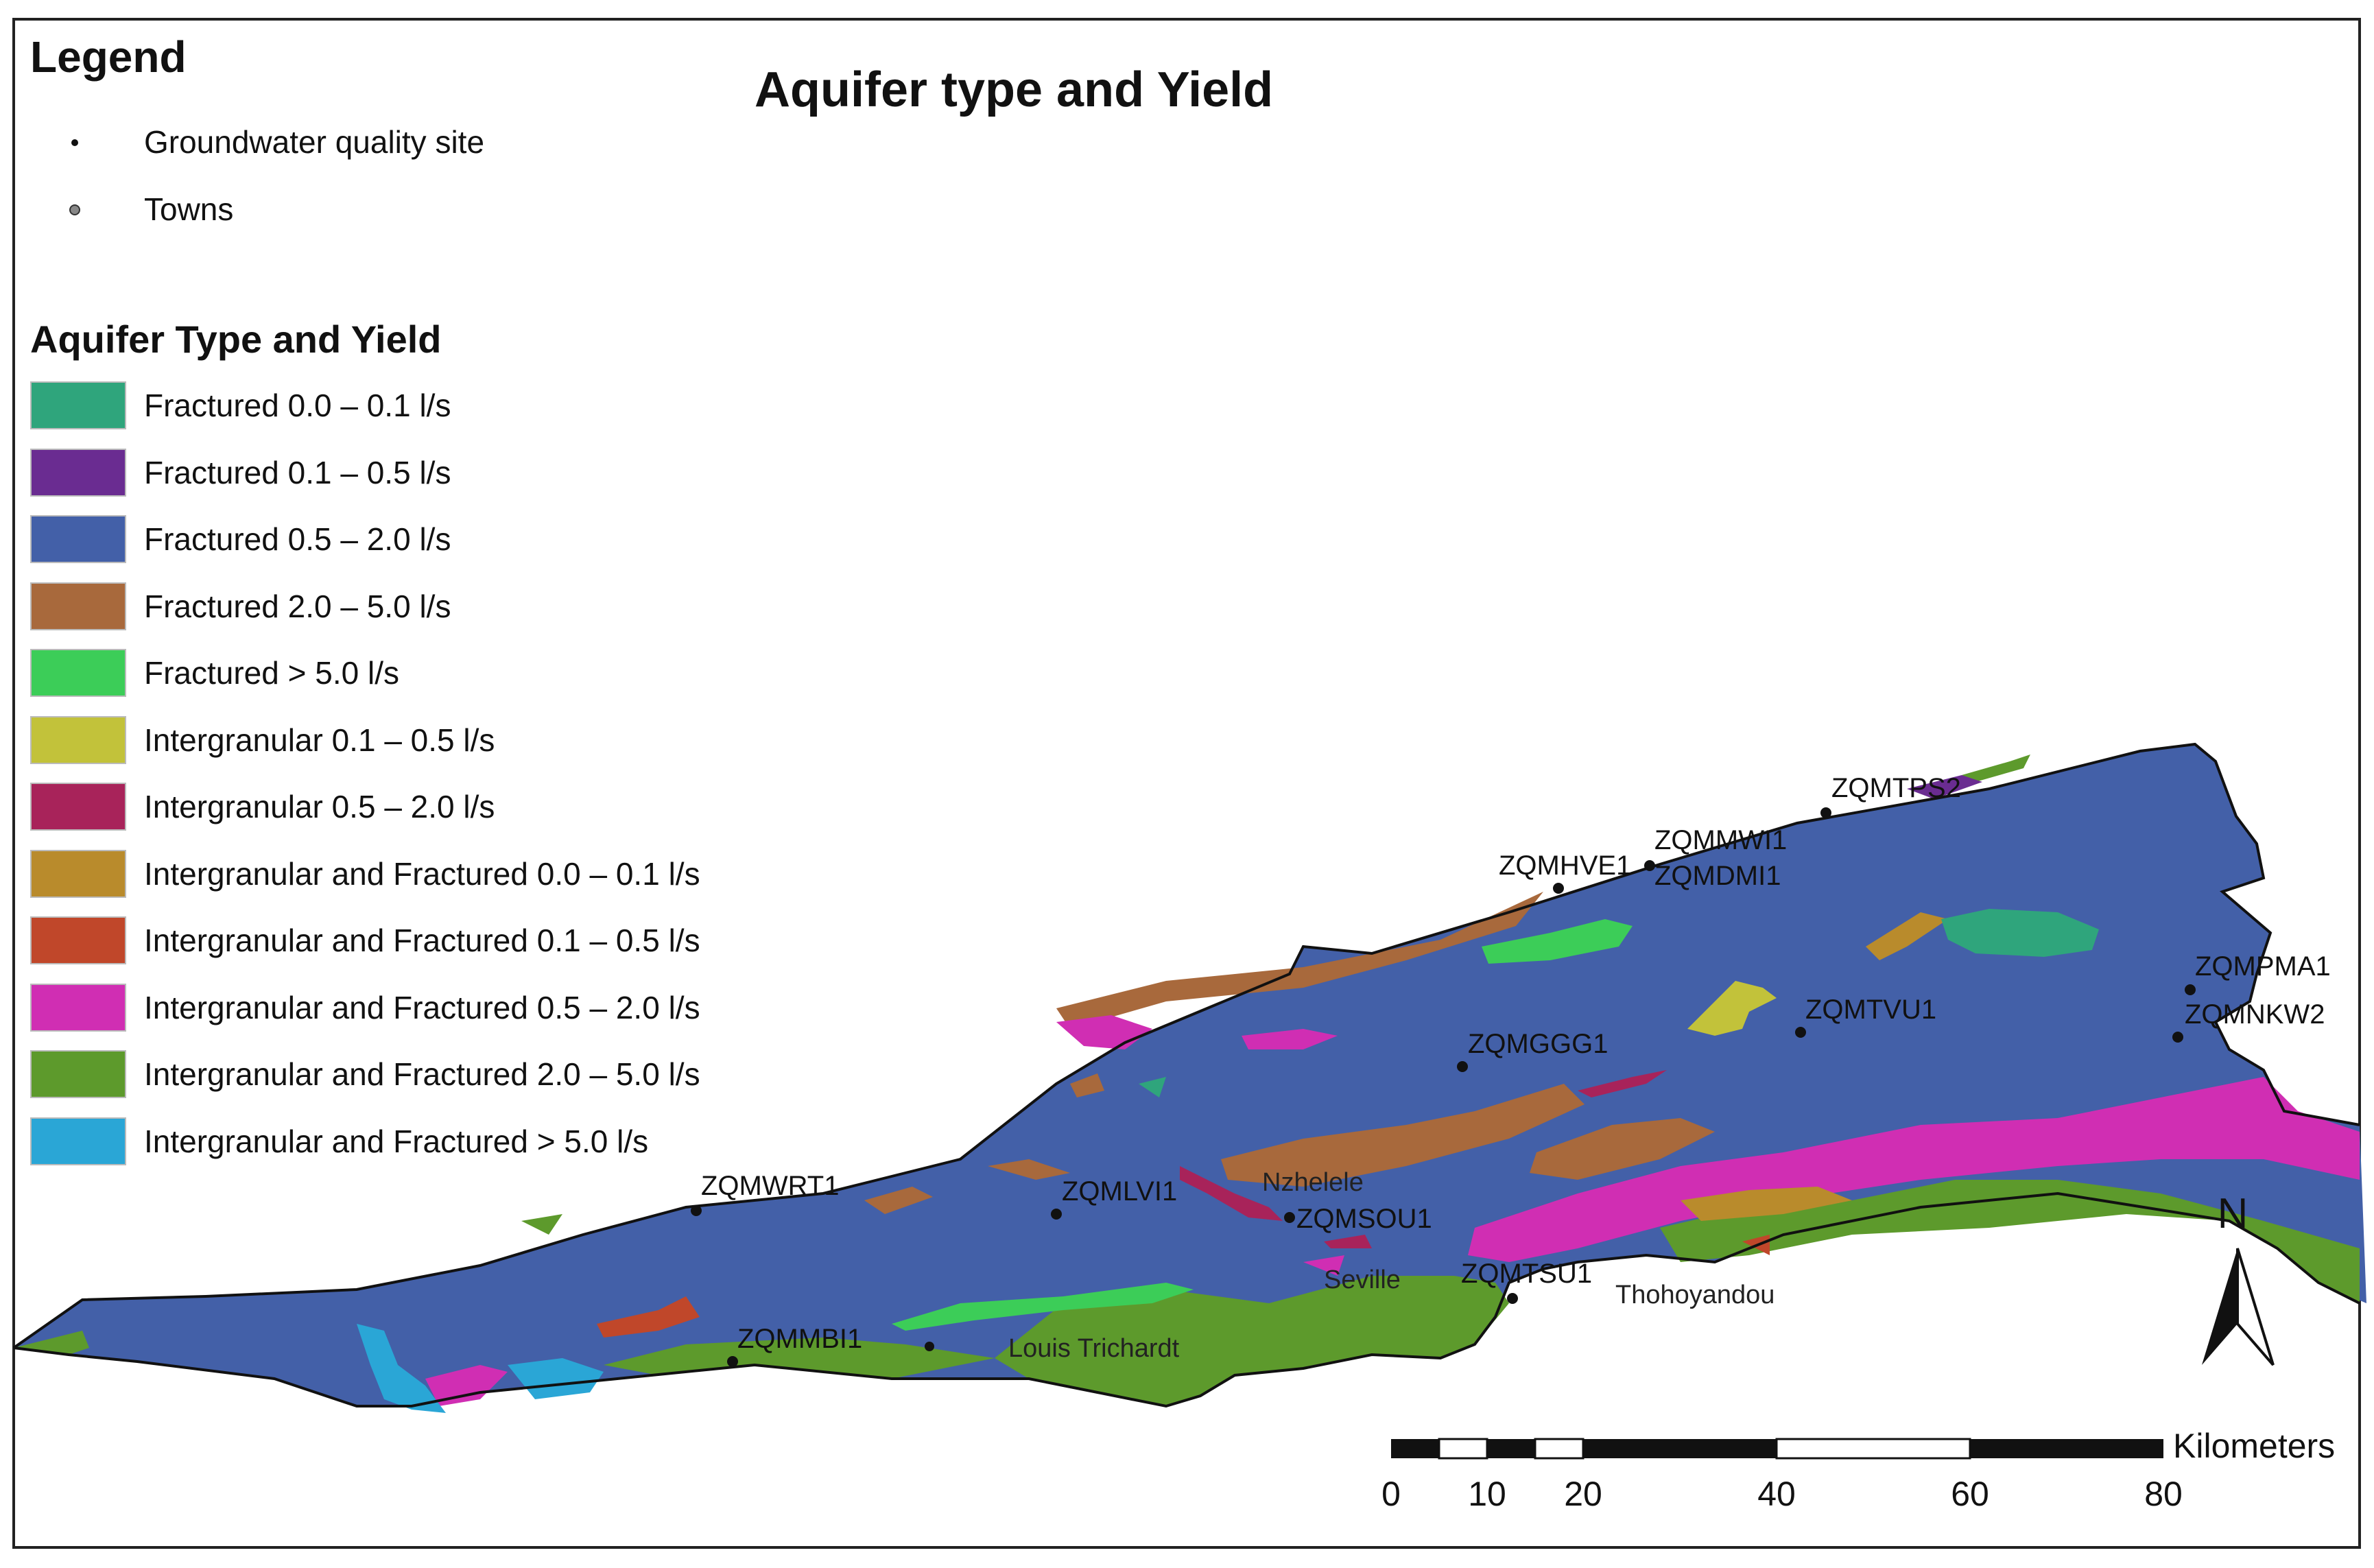 Image resolution: width=2374 pixels, height=1568 pixels. I want to click on legend-row-aquifer-class: Intergranular 0.1 – 0.5 l/s, so click(262, 740).